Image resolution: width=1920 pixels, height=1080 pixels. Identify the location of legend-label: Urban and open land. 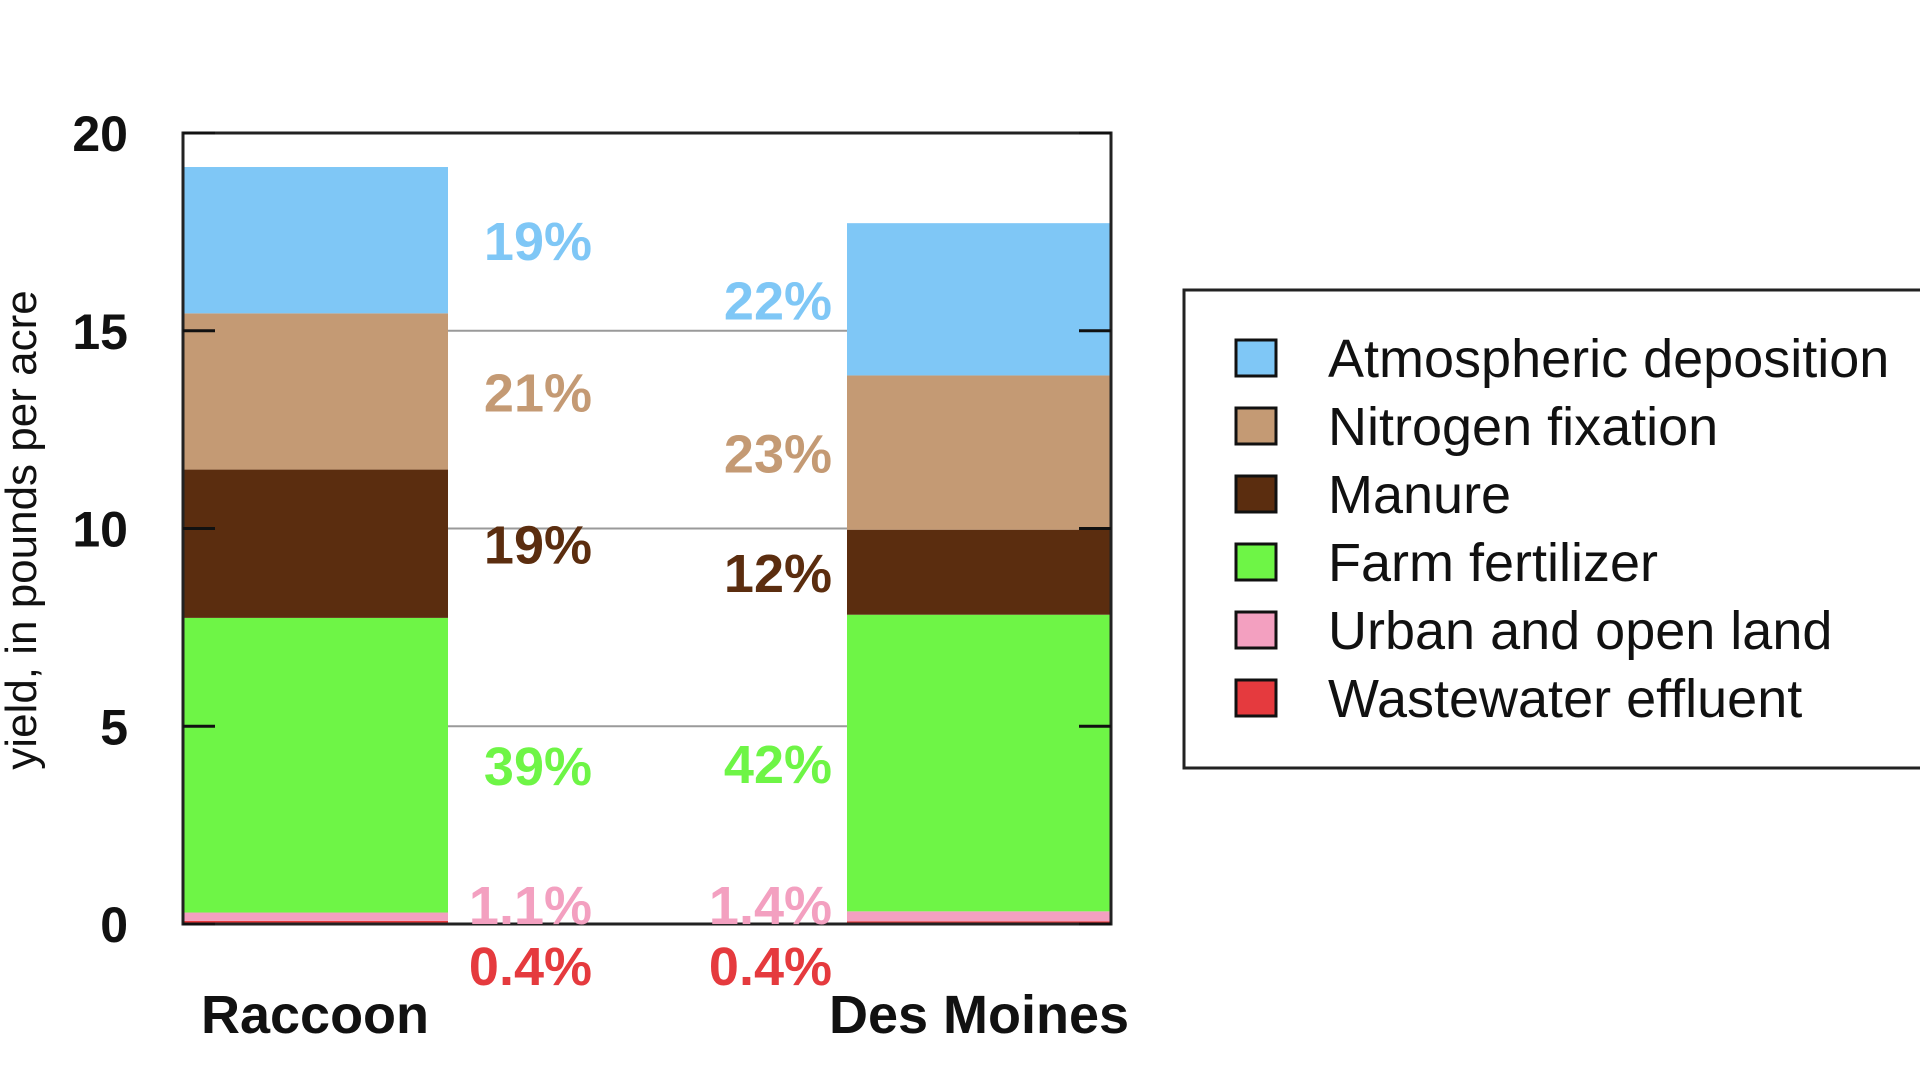
(1580, 631).